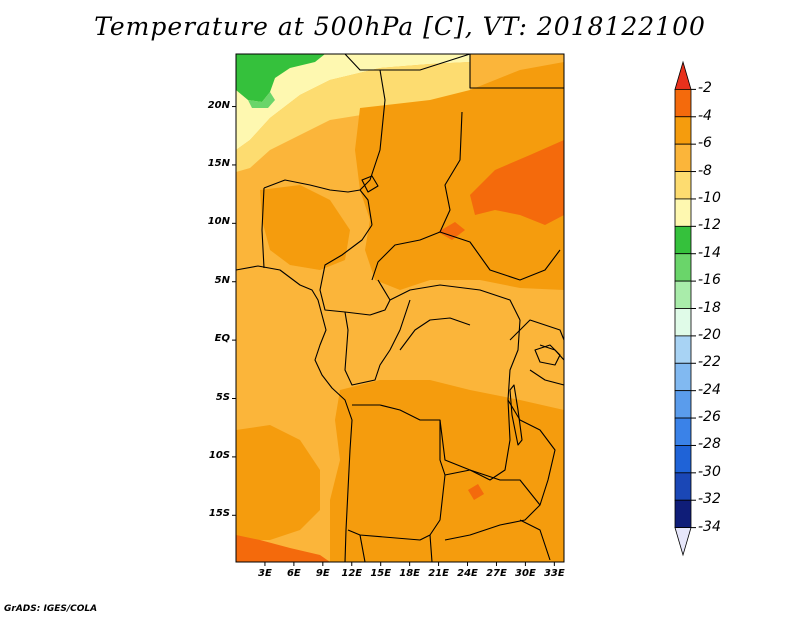  Describe the element at coordinates (709, 362) in the screenshot. I see `colorbar-label: -22` at that location.